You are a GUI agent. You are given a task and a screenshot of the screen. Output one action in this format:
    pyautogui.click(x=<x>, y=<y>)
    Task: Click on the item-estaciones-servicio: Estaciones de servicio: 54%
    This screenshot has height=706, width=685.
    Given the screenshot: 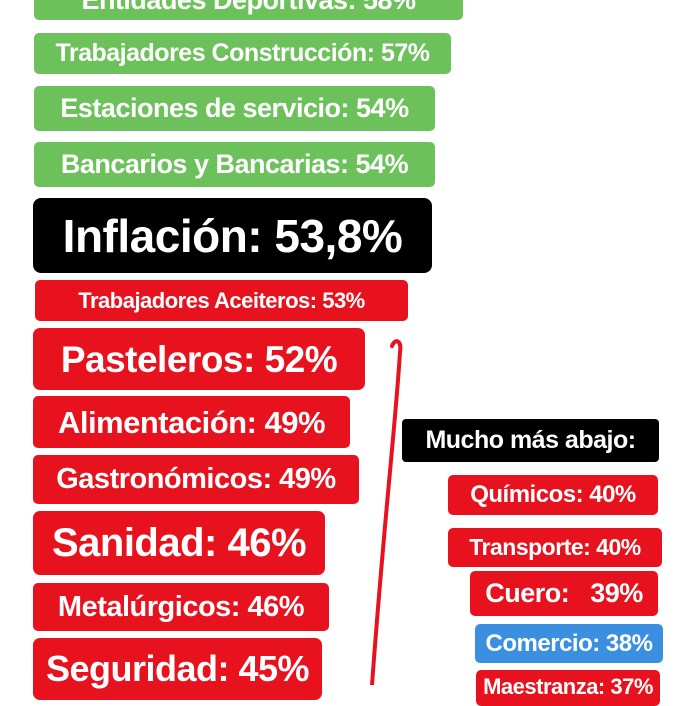 What is the action you would take?
    pyautogui.click(x=234, y=108)
    